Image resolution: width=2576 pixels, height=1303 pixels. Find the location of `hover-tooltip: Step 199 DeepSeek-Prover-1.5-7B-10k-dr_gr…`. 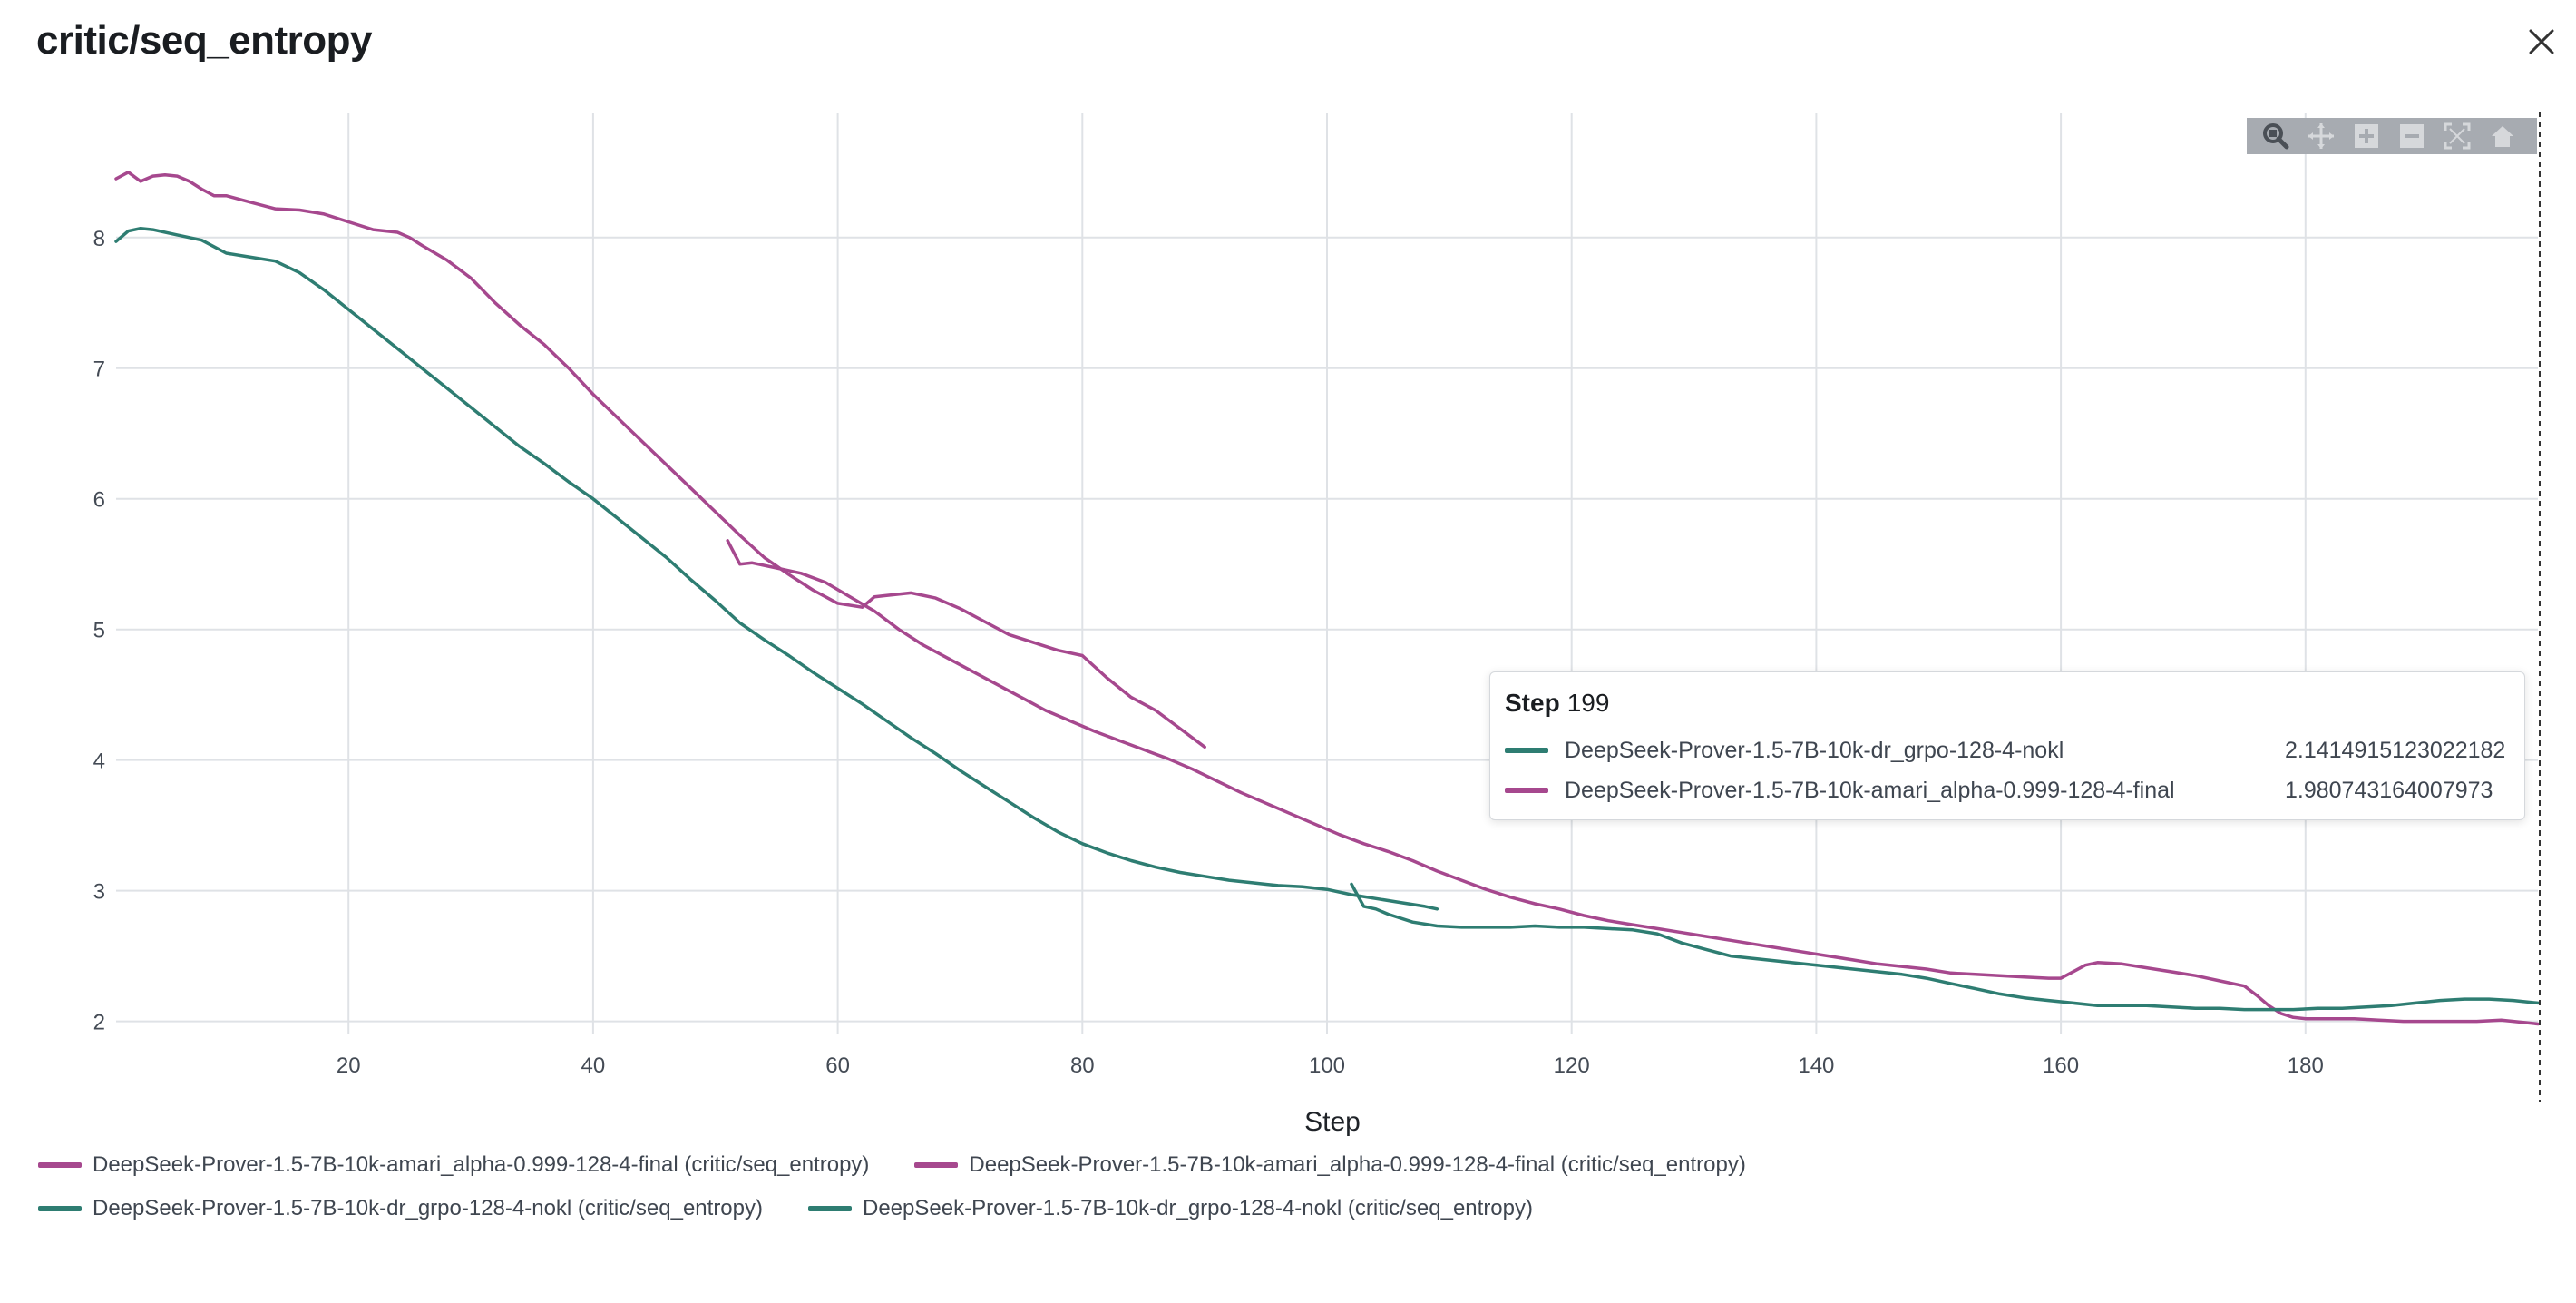

hover-tooltip: Step 199 DeepSeek-Prover-1.5-7B-10k-dr_gr… is located at coordinates (2007, 745).